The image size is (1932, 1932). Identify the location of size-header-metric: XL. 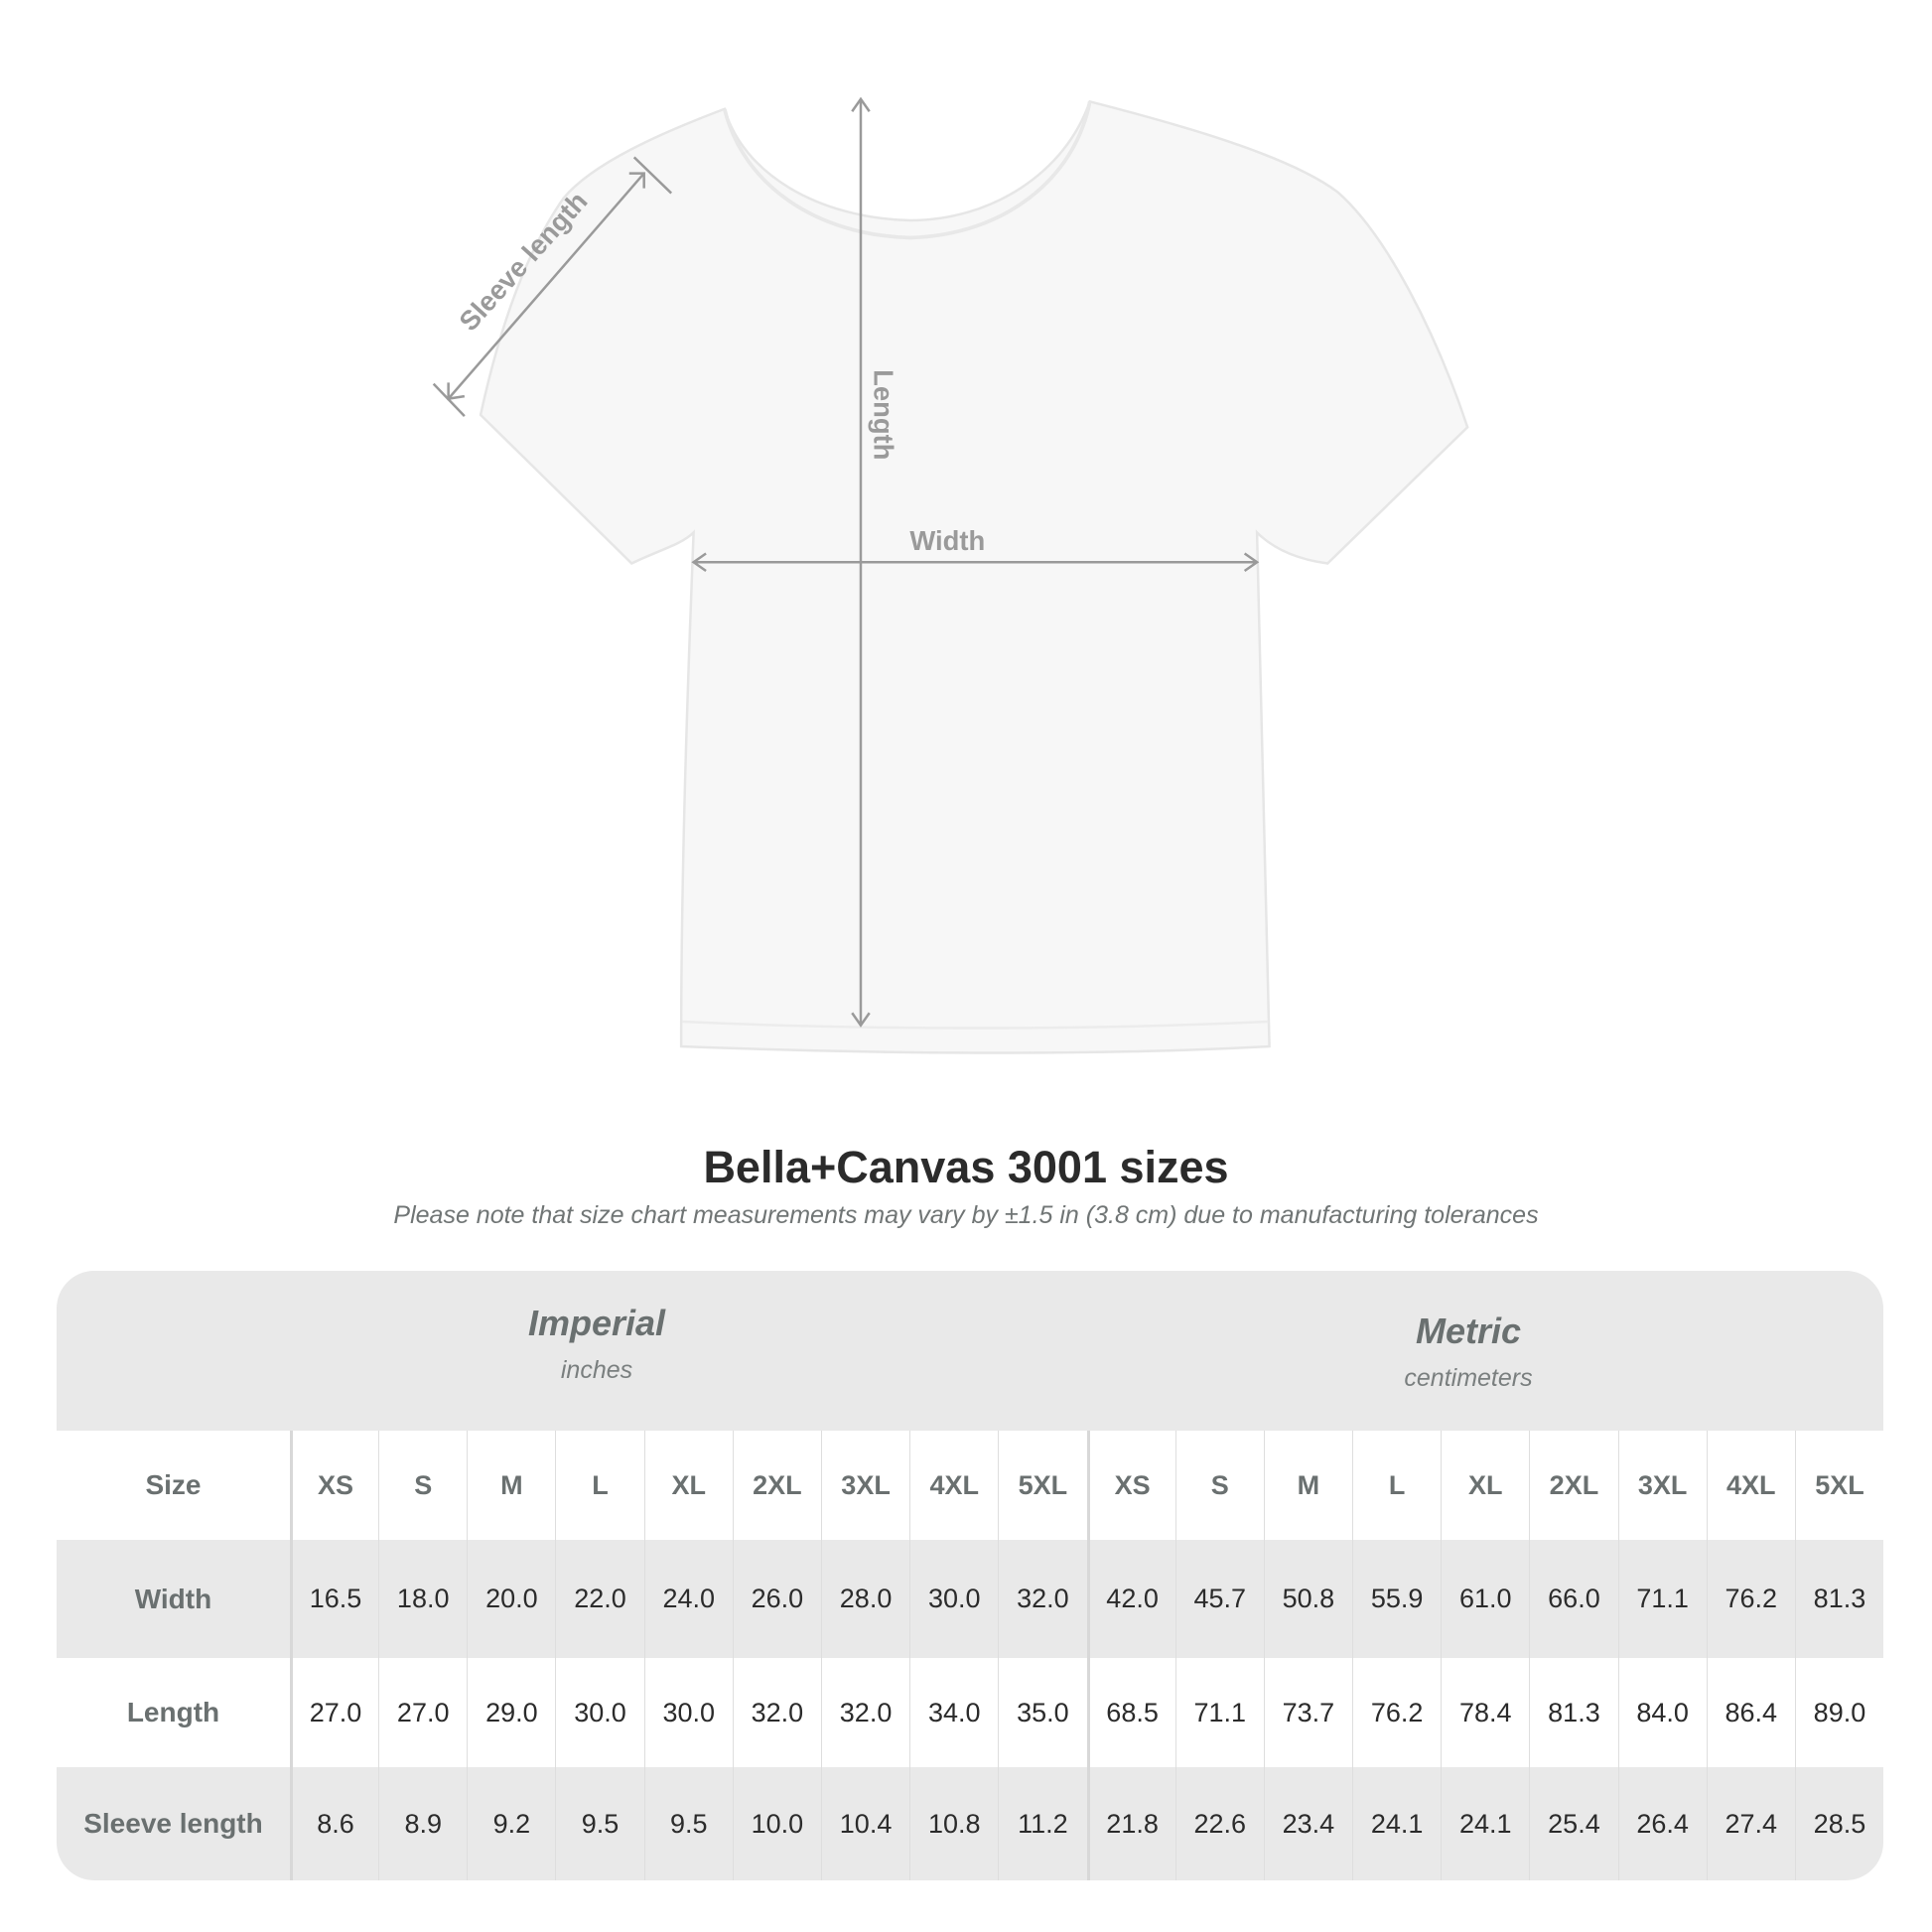
(1485, 1486).